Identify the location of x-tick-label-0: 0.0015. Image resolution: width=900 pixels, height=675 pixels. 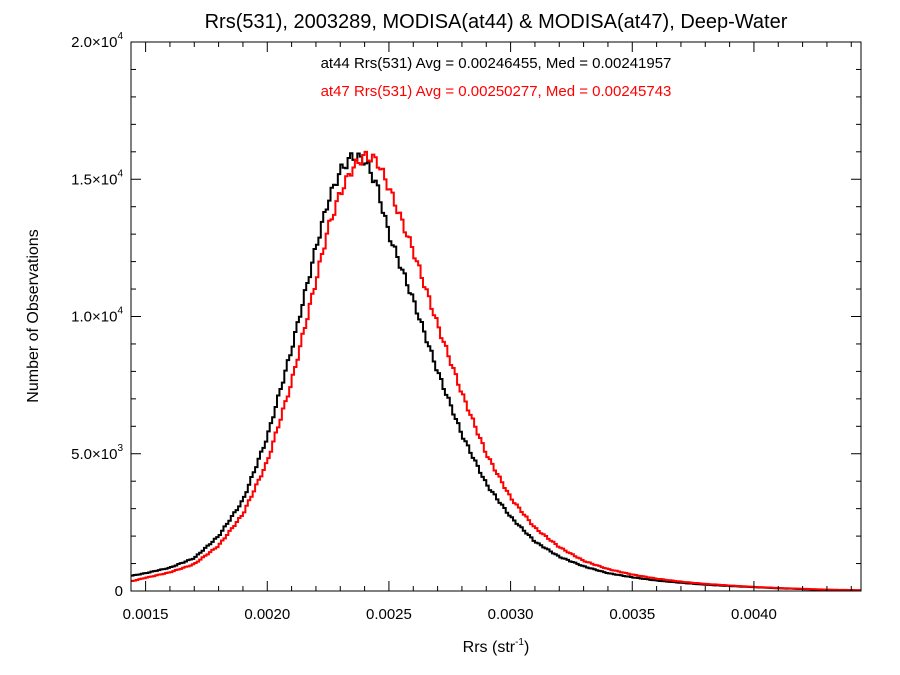
(146, 614).